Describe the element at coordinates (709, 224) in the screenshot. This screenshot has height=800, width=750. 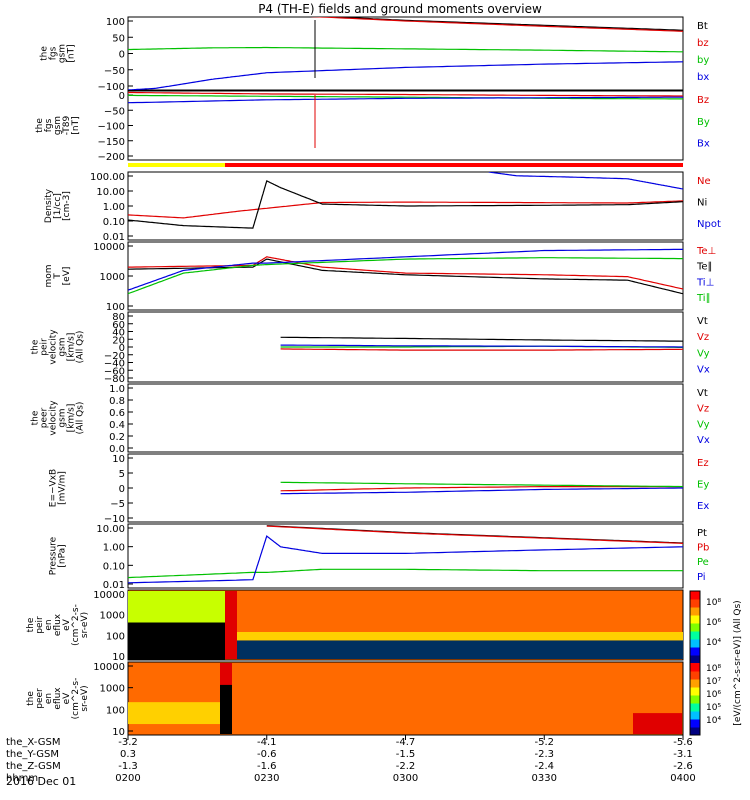
I see `legend-entry-Npot: Npot` at that location.